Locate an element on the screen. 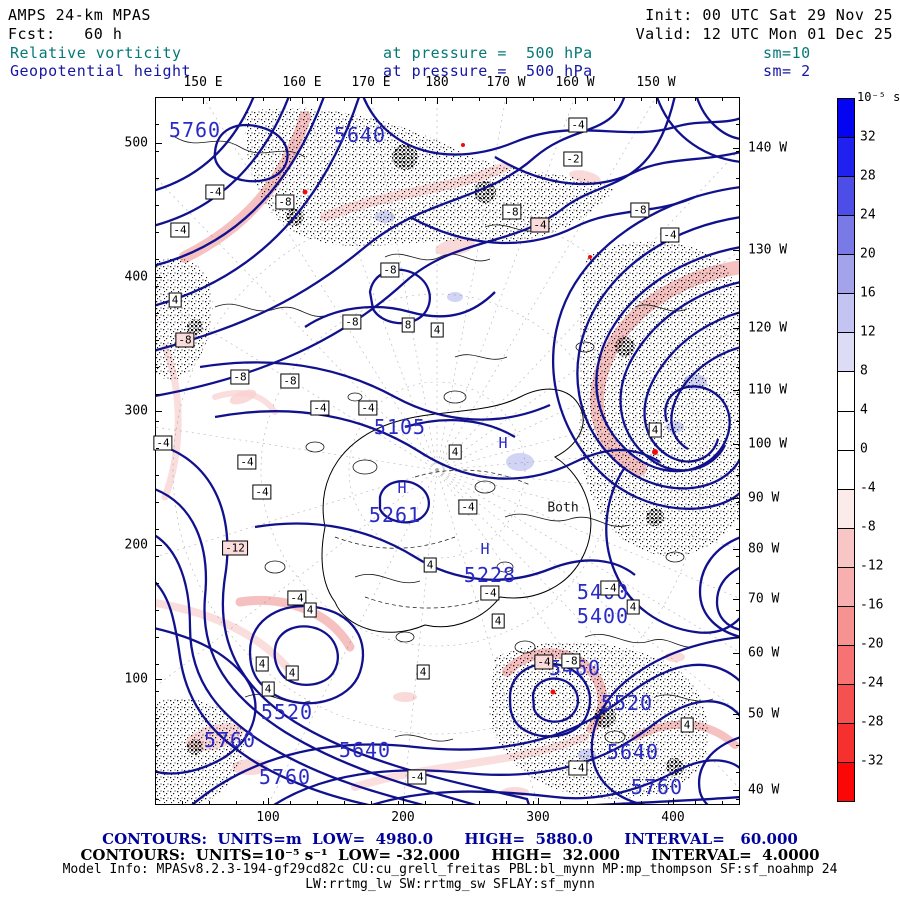 The image size is (900, 900). model-title: AMPS 24-km MPAS is located at coordinates (79, 15).